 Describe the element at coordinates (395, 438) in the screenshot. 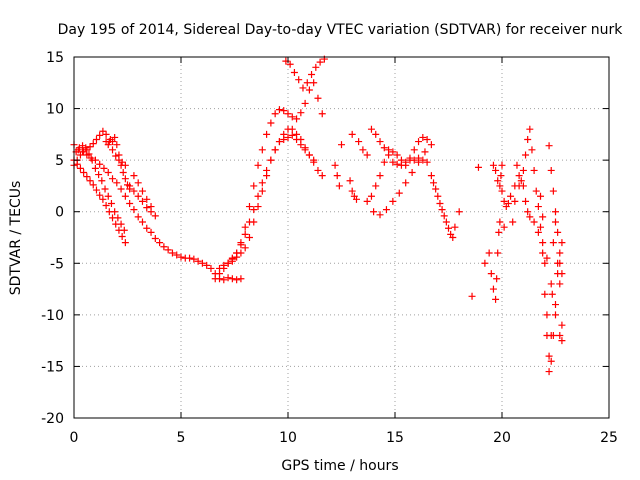

I see `x-tick-label: 15` at that location.